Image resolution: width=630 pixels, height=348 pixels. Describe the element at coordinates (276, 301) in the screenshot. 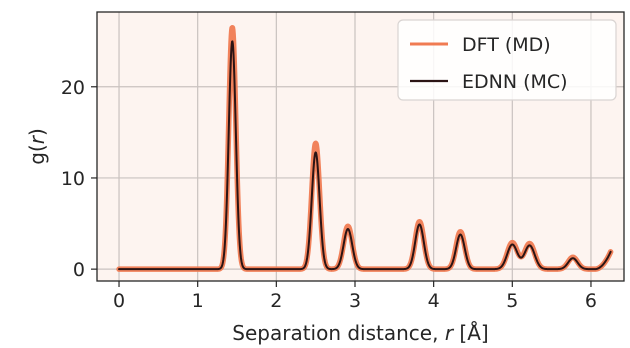

I see `x-tick-label: 2` at that location.